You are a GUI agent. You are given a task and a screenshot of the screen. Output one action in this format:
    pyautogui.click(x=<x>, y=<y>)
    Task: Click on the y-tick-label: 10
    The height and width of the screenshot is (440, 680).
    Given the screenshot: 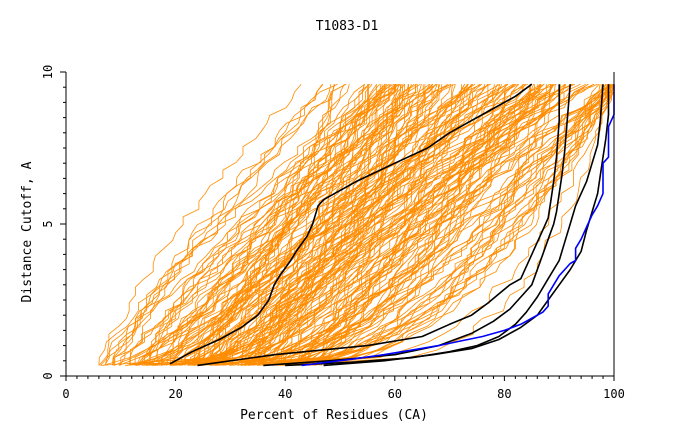 What is the action you would take?
    pyautogui.click(x=48, y=72)
    